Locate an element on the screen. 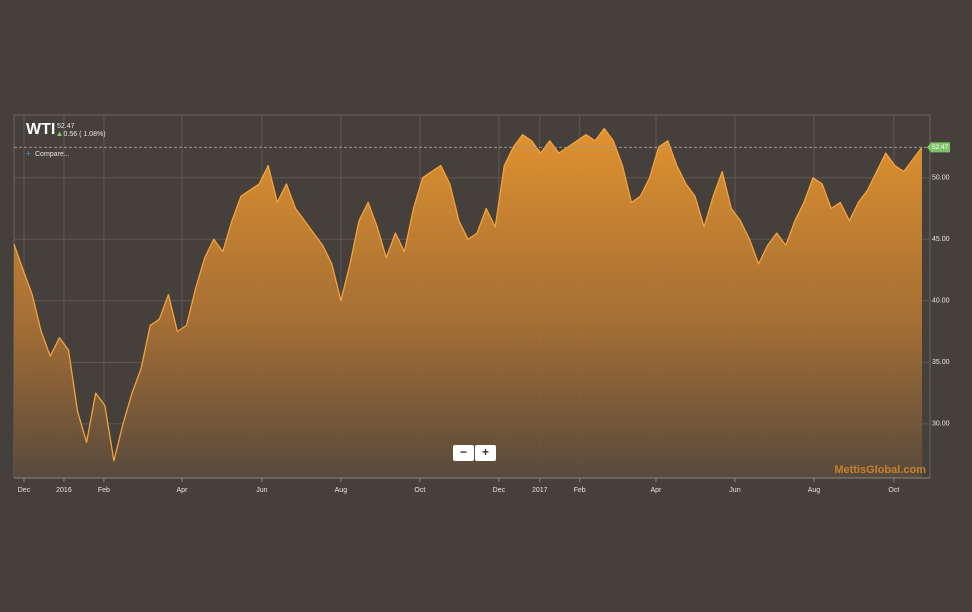 The image size is (972, 612). zoom-out-button: − is located at coordinates (463, 453).